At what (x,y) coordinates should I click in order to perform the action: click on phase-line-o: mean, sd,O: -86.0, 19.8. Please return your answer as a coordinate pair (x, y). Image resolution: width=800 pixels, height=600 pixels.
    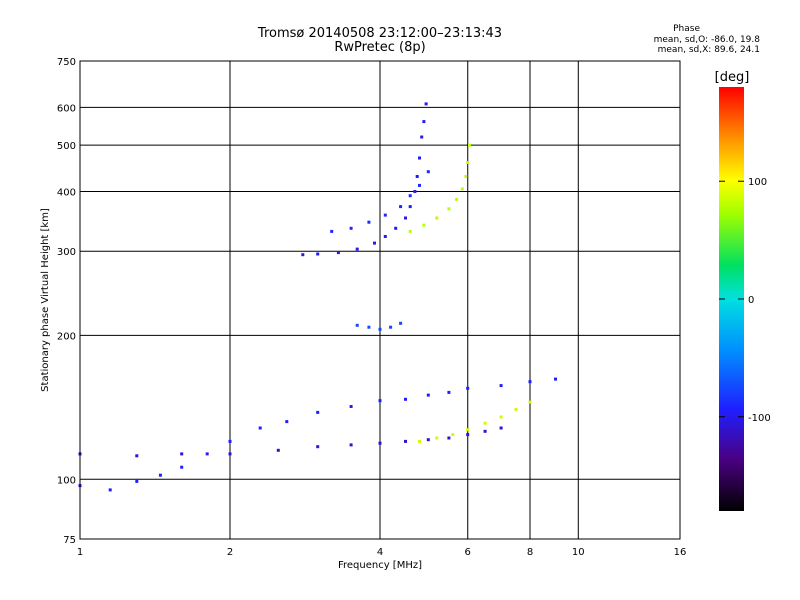
    Looking at the image, I should click on (706, 40).